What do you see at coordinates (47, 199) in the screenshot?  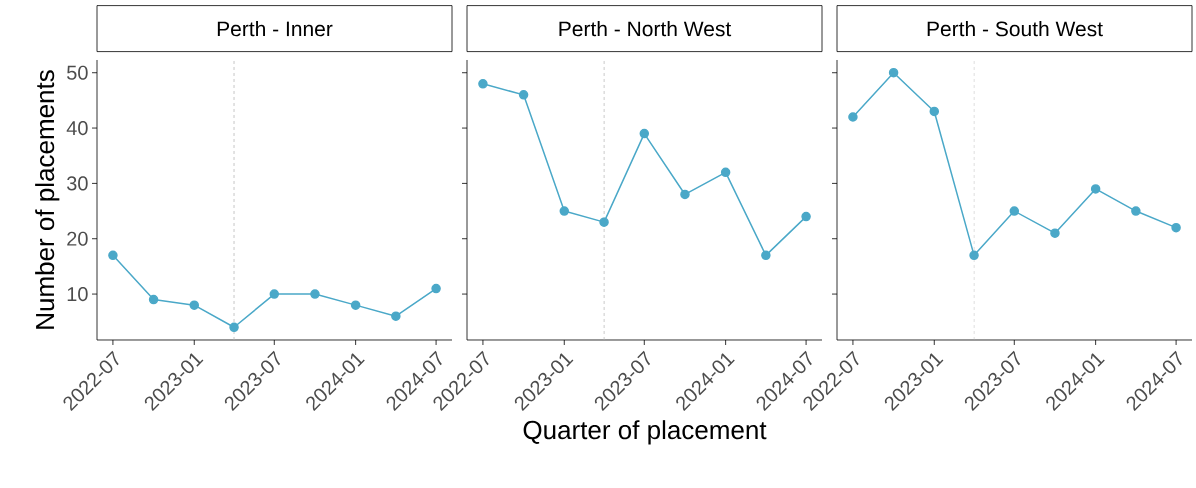 I see `y-axis-title: Number of placements` at bounding box center [47, 199].